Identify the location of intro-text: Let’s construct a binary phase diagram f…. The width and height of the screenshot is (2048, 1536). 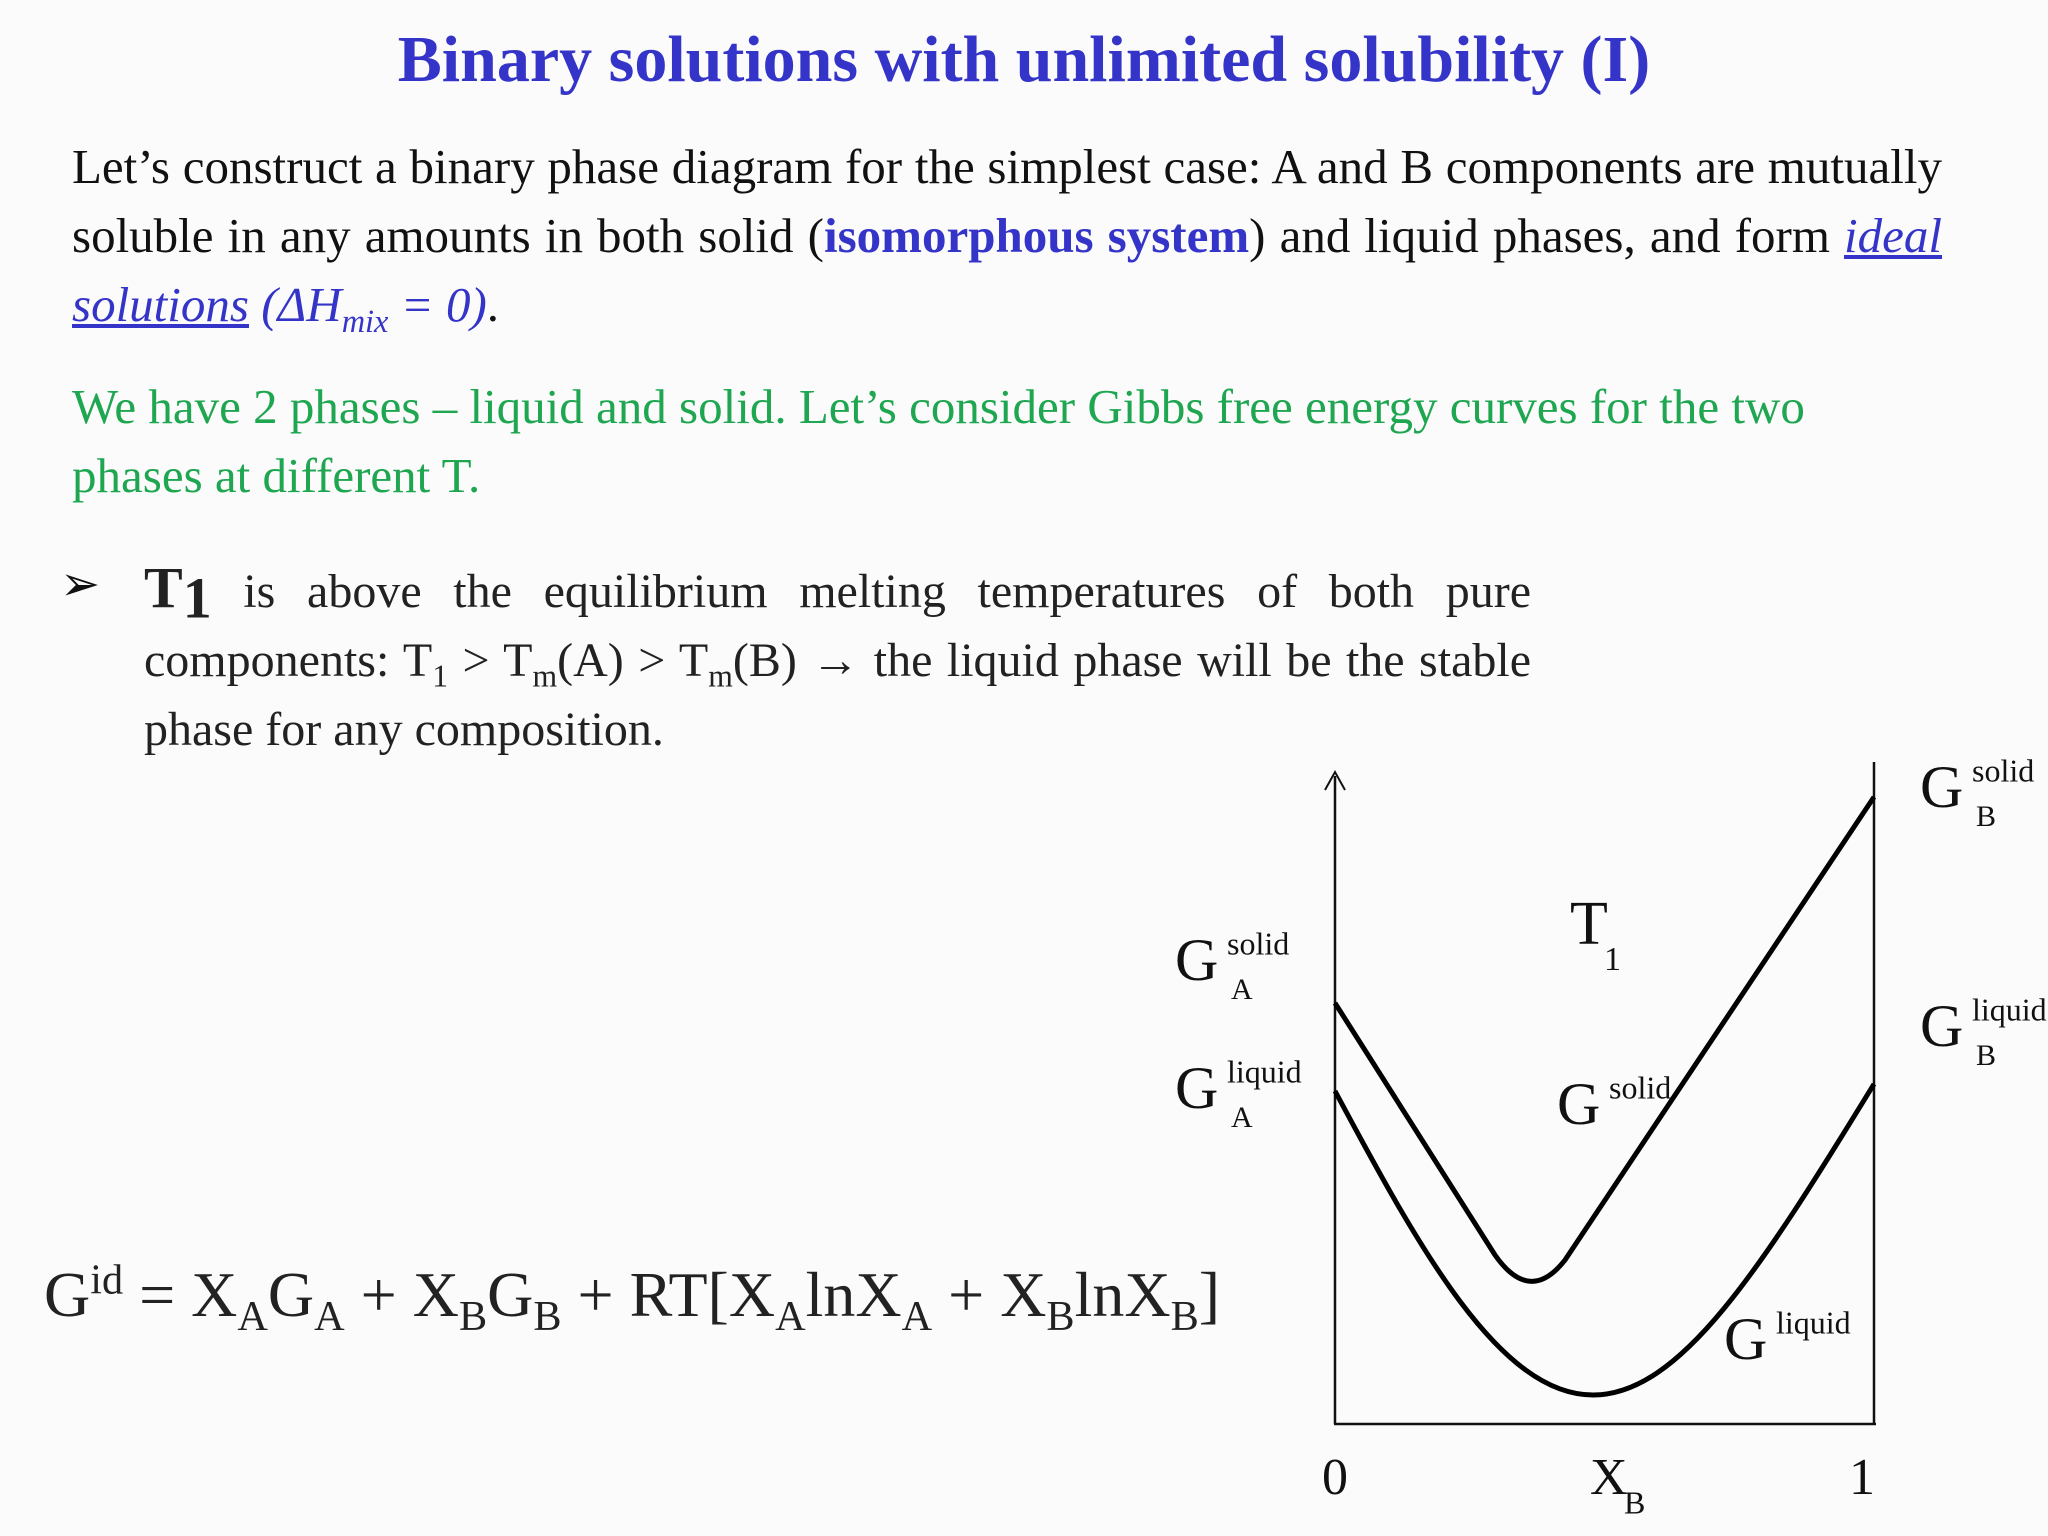
(1007, 201).